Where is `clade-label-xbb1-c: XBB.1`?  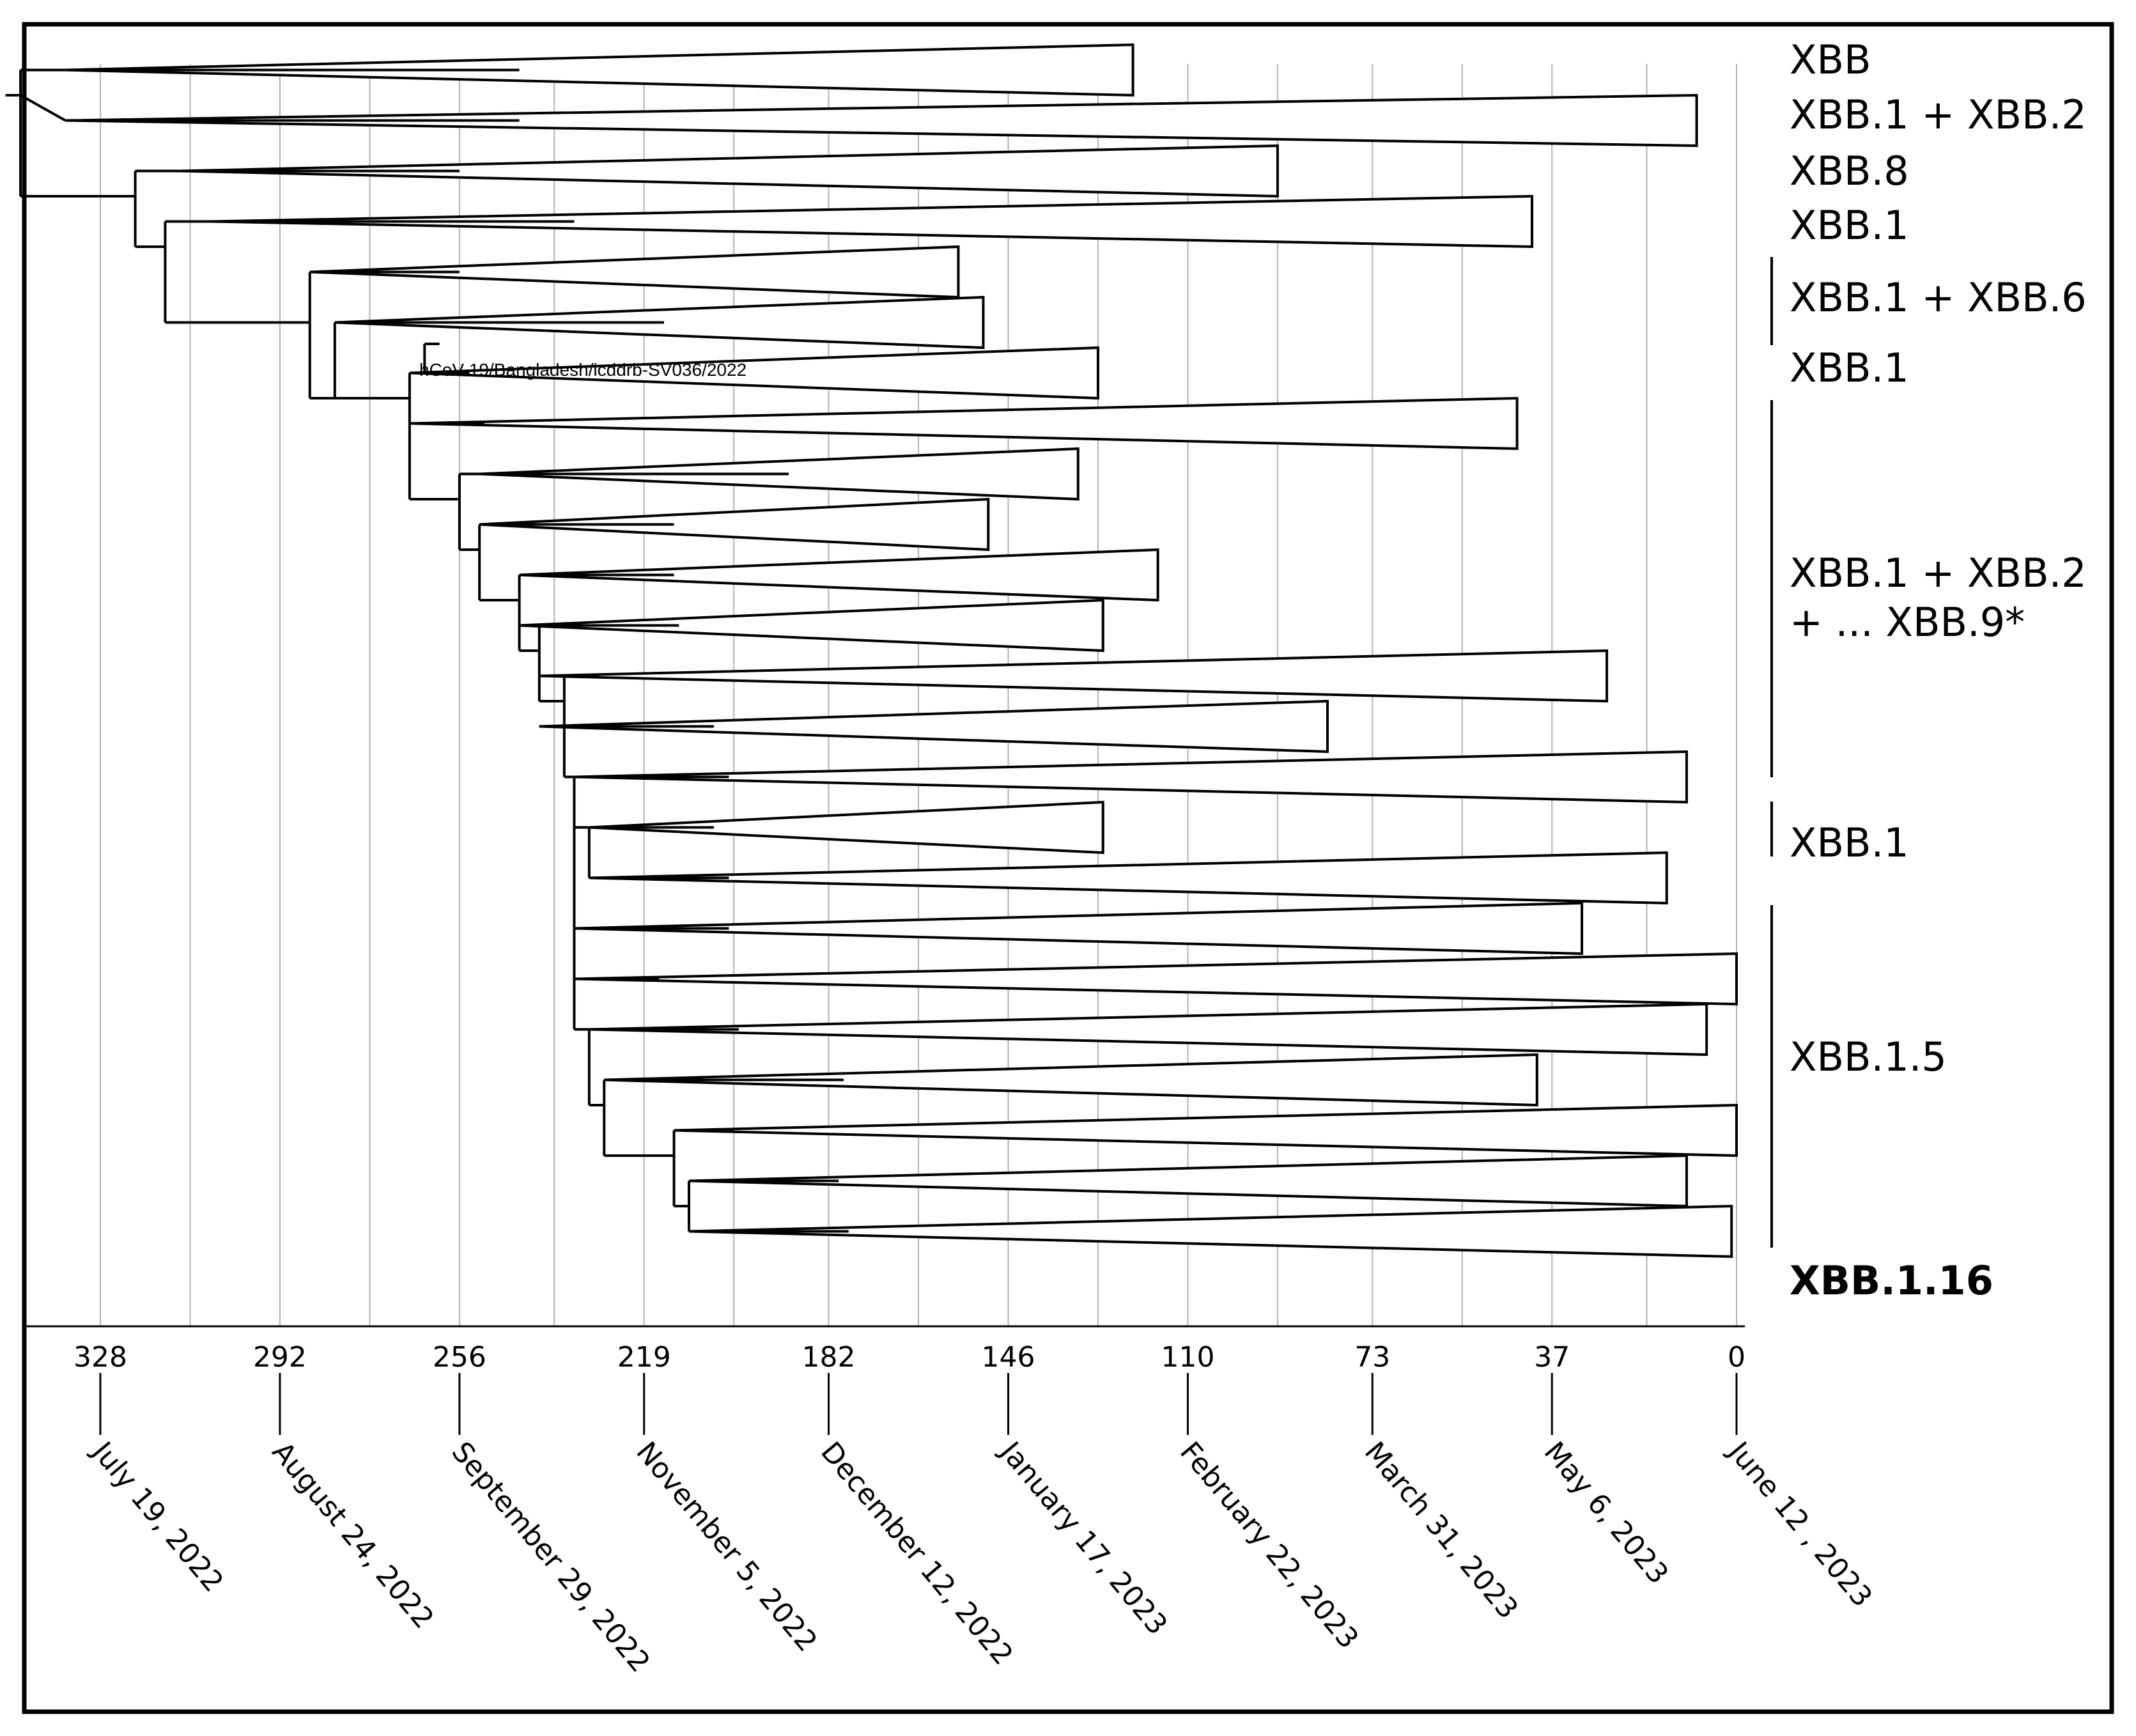 clade-label-xbb1-c: XBB.1 is located at coordinates (1850, 842).